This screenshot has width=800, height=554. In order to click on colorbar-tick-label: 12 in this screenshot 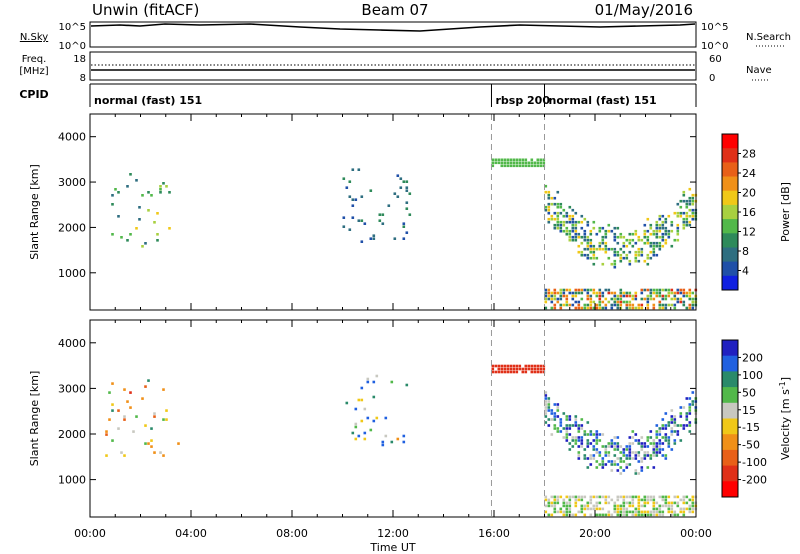, I will do `click(749, 232)`.